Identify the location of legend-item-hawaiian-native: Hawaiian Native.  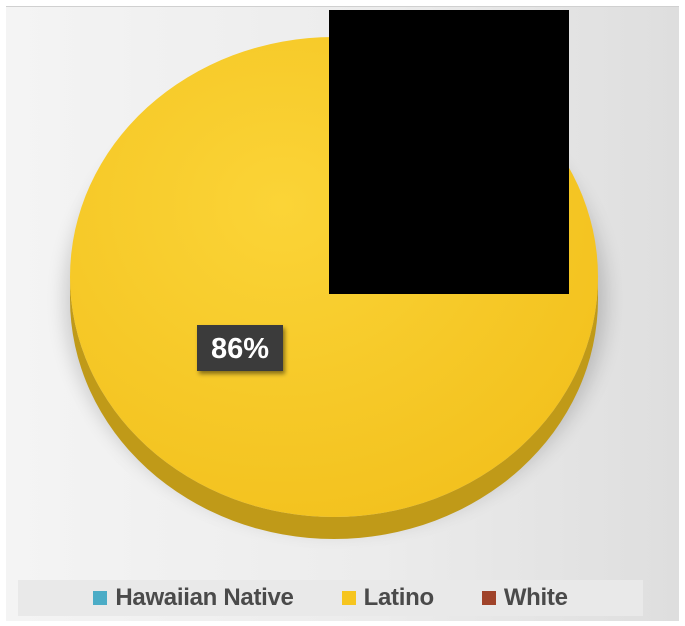
(193, 598).